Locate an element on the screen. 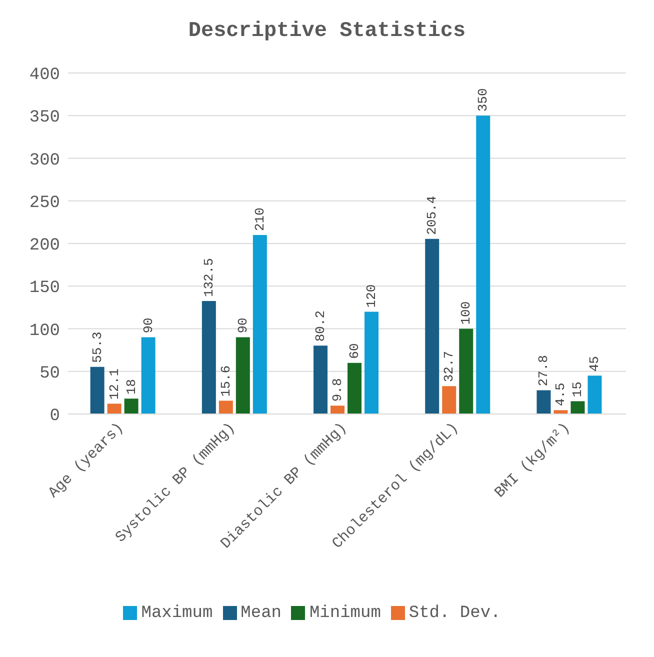  y-tick-label: 200 is located at coordinates (44, 246).